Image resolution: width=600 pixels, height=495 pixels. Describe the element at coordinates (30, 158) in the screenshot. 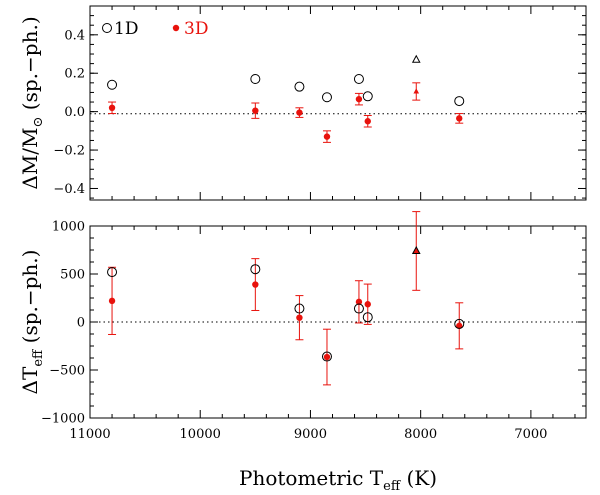

I see `panel-mass-ylabel-main: ΔM/M` at that location.